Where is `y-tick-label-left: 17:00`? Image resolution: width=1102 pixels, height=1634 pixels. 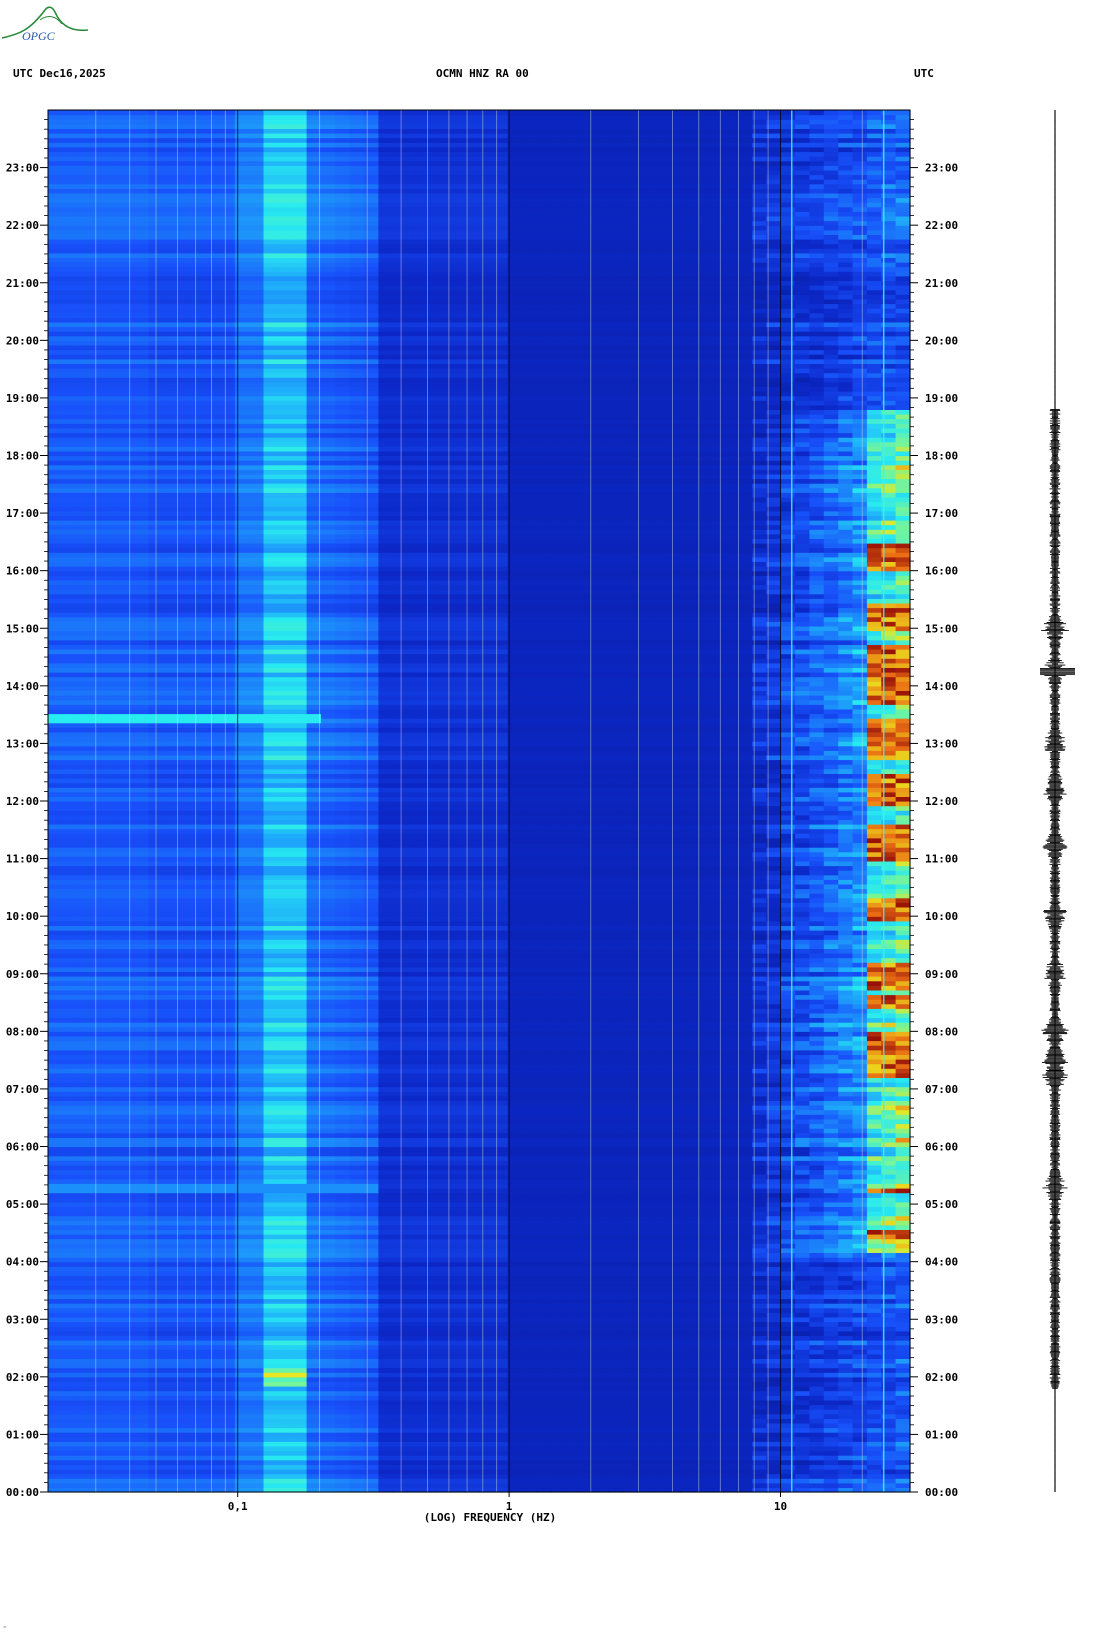
y-tick-label-left: 17:00 is located at coordinates (22, 513).